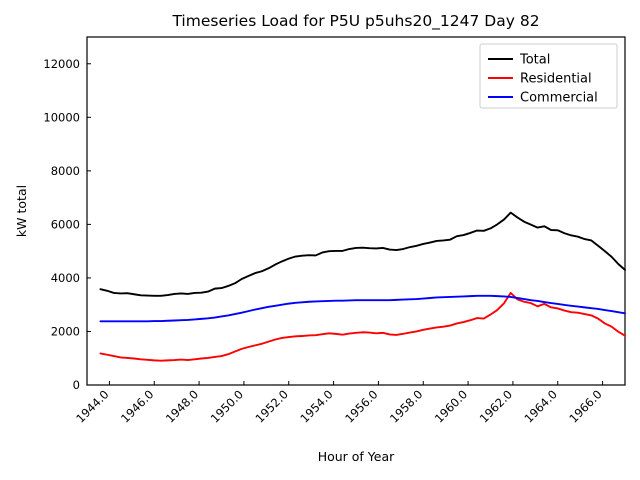 This screenshot has height=480, width=640. What do you see at coordinates (406, 406) in the screenshot?
I see `x-tick-label: 1958.0` at bounding box center [406, 406].